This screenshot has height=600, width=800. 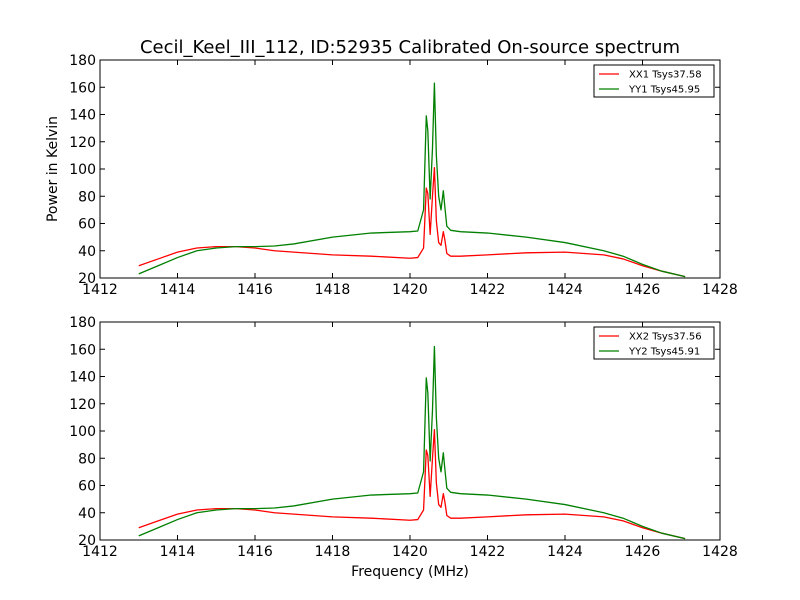 I want to click on legend: XX1 Tsys37.58 YY1 Tsys45.95, so click(x=654, y=81).